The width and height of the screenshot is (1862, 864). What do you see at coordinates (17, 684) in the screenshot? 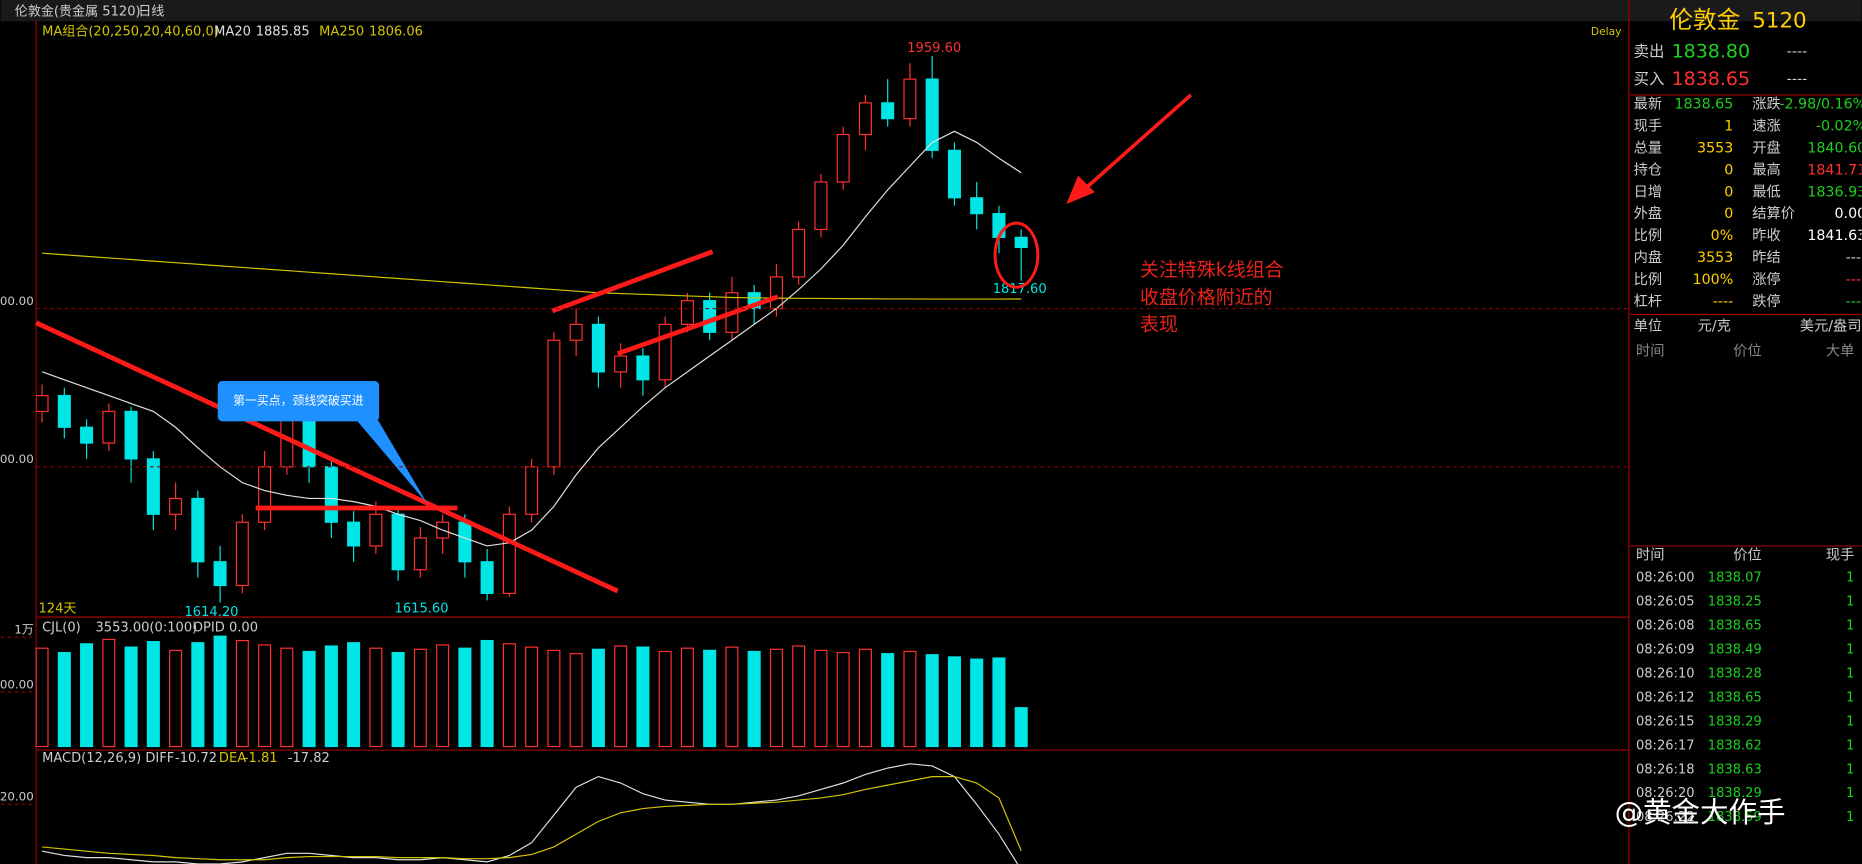
I see `y-tick-label: 5000.00` at bounding box center [17, 684].